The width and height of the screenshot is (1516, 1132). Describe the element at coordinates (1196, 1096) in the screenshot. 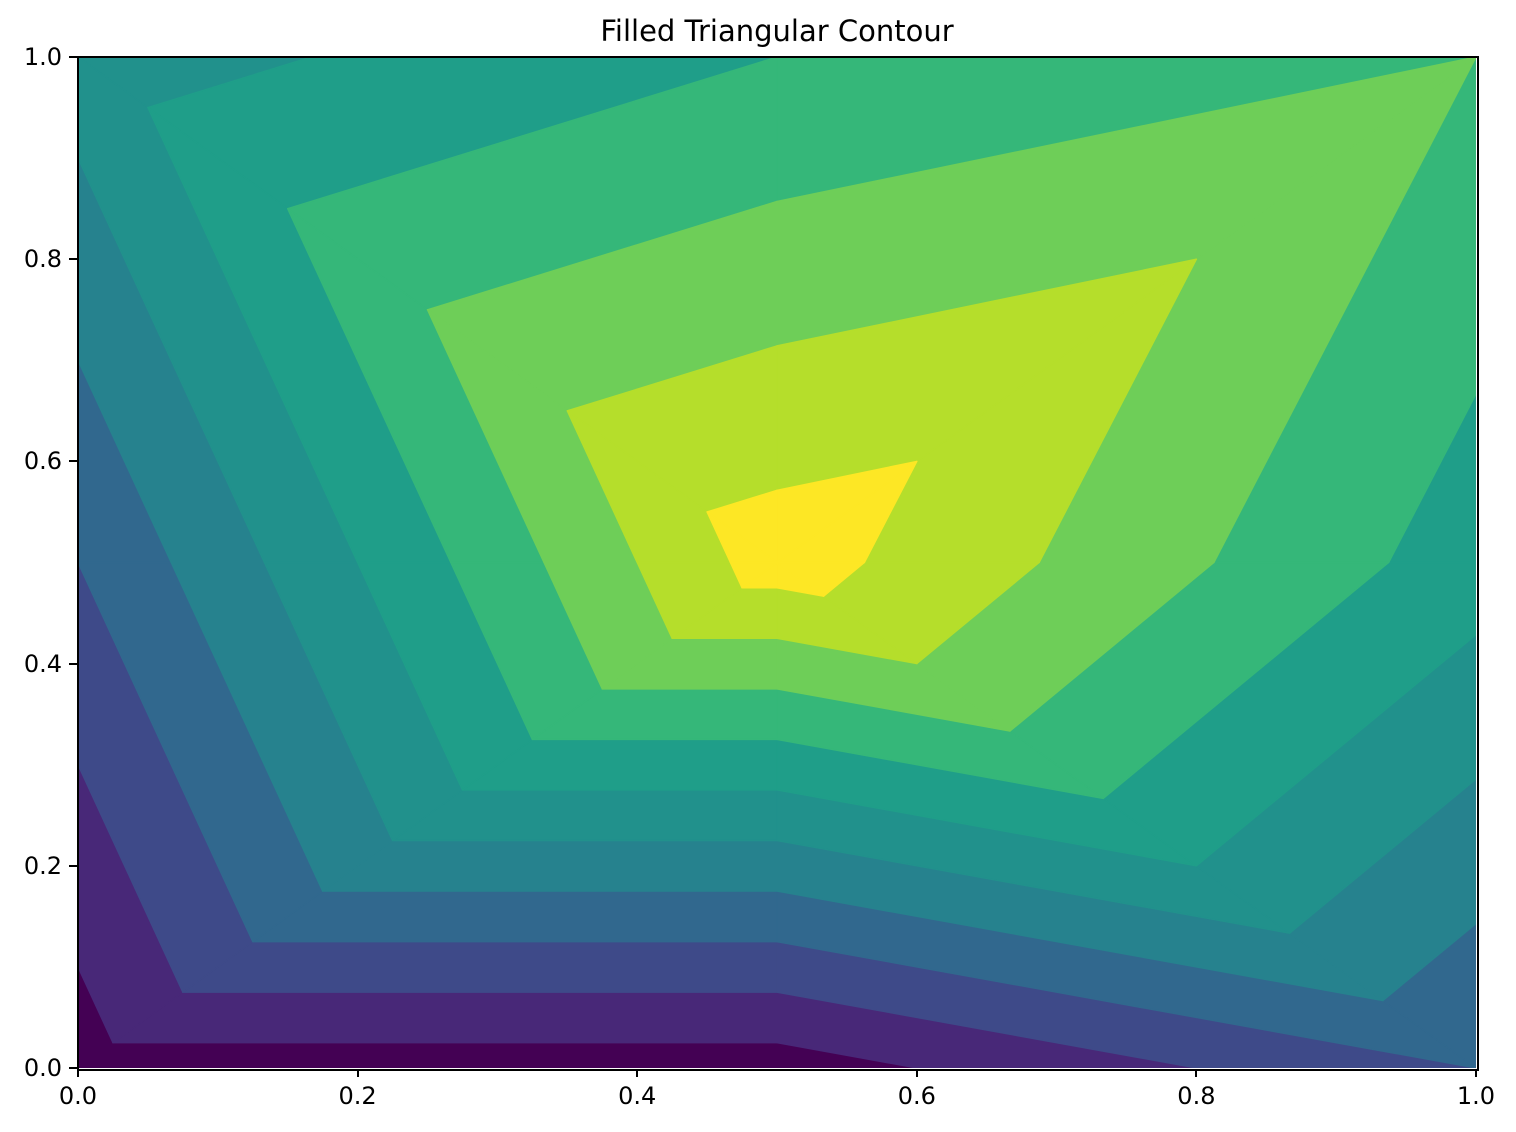

I see `x-tick-label: 0.8` at that location.